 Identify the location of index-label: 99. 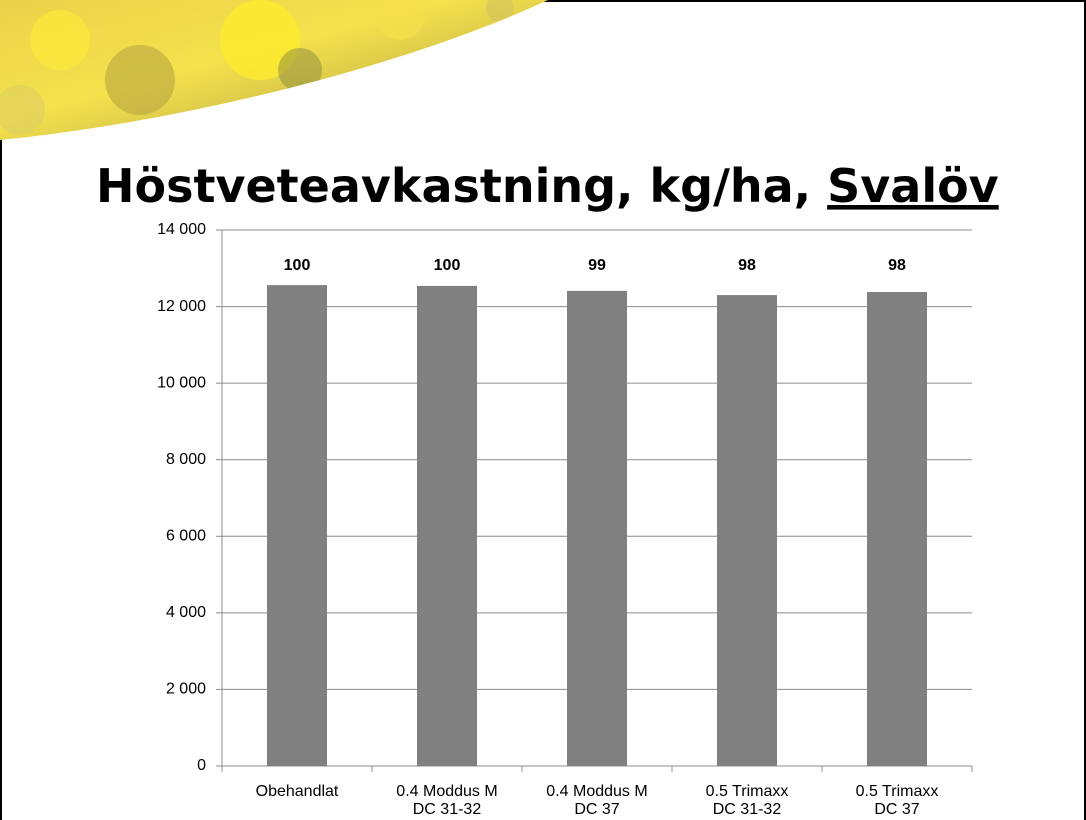
(597, 265).